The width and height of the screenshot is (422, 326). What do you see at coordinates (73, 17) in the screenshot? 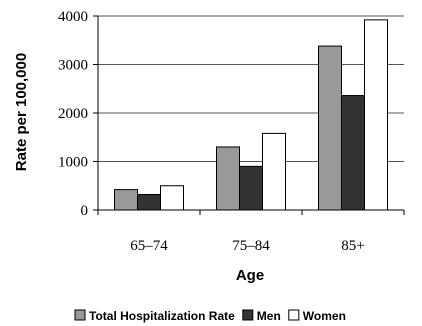
I see `y-tick-label: 4000` at bounding box center [73, 17].